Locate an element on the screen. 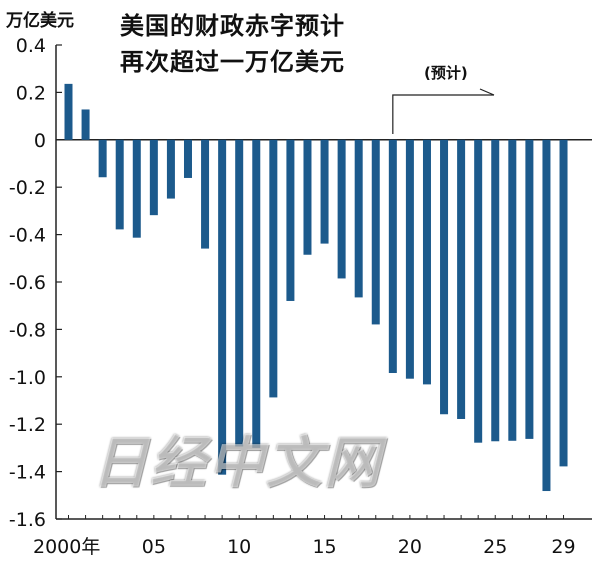 The image size is (600, 563). projection-bracket is located at coordinates (443, 114).